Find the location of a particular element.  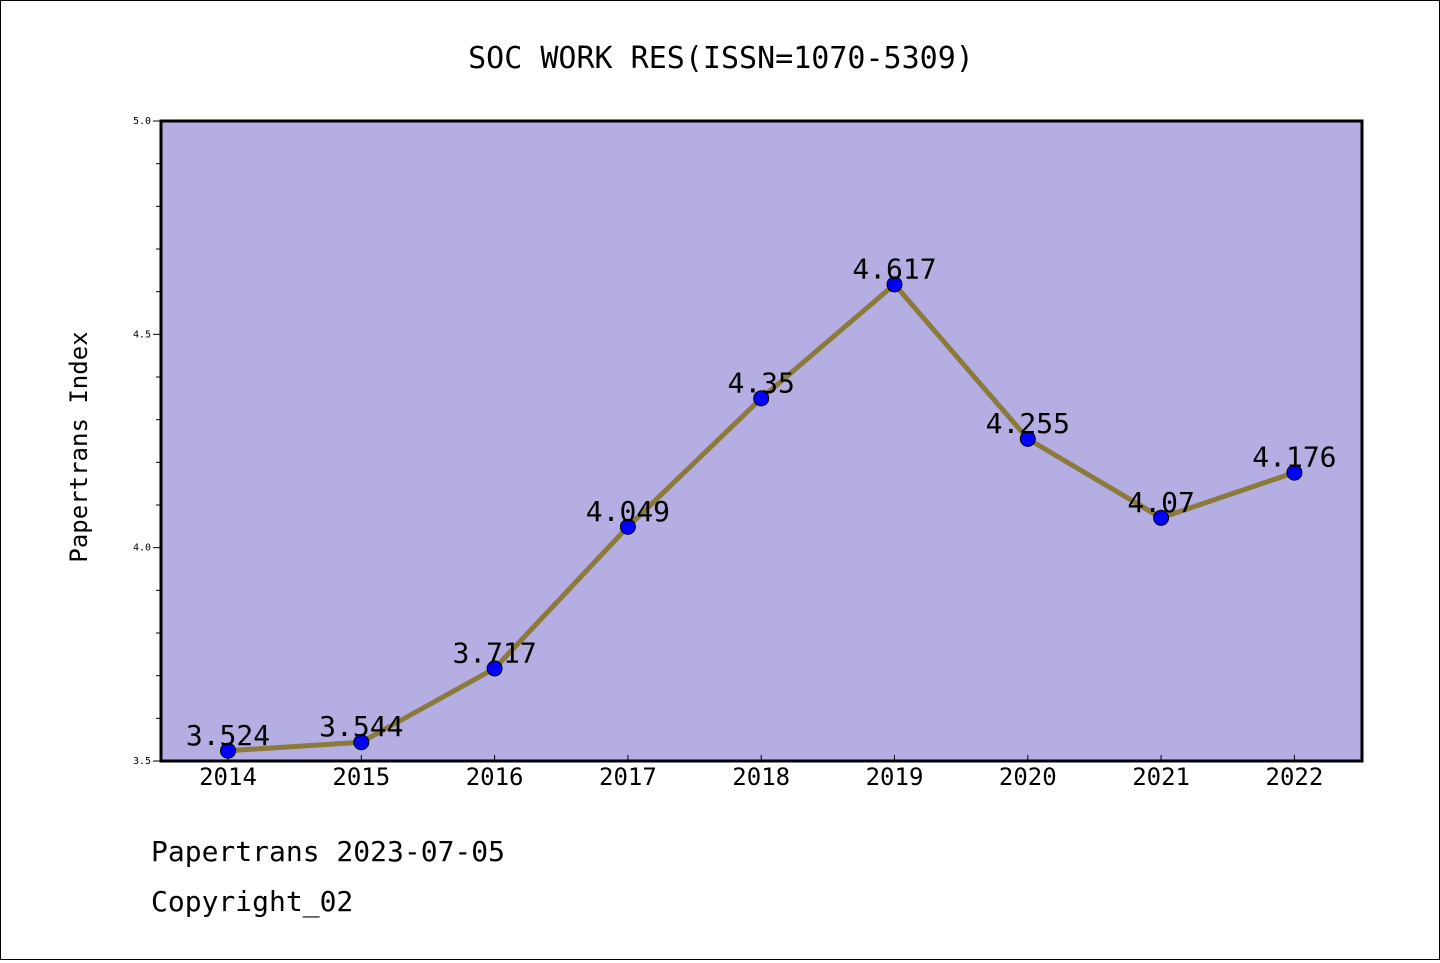

data-label: 3.717 is located at coordinates (494, 652).